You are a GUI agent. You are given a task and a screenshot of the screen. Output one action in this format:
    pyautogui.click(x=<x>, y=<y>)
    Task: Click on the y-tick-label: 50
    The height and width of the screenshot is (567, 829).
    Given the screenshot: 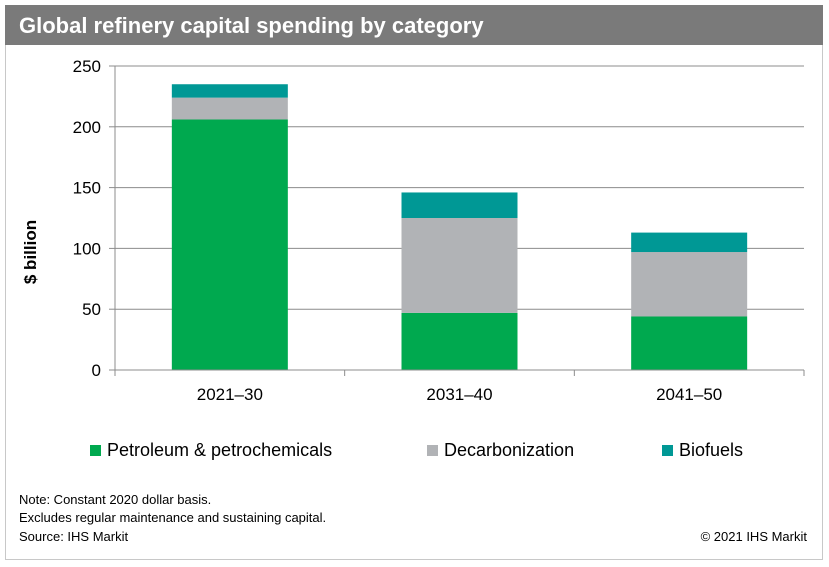 What is the action you would take?
    pyautogui.click(x=91, y=309)
    